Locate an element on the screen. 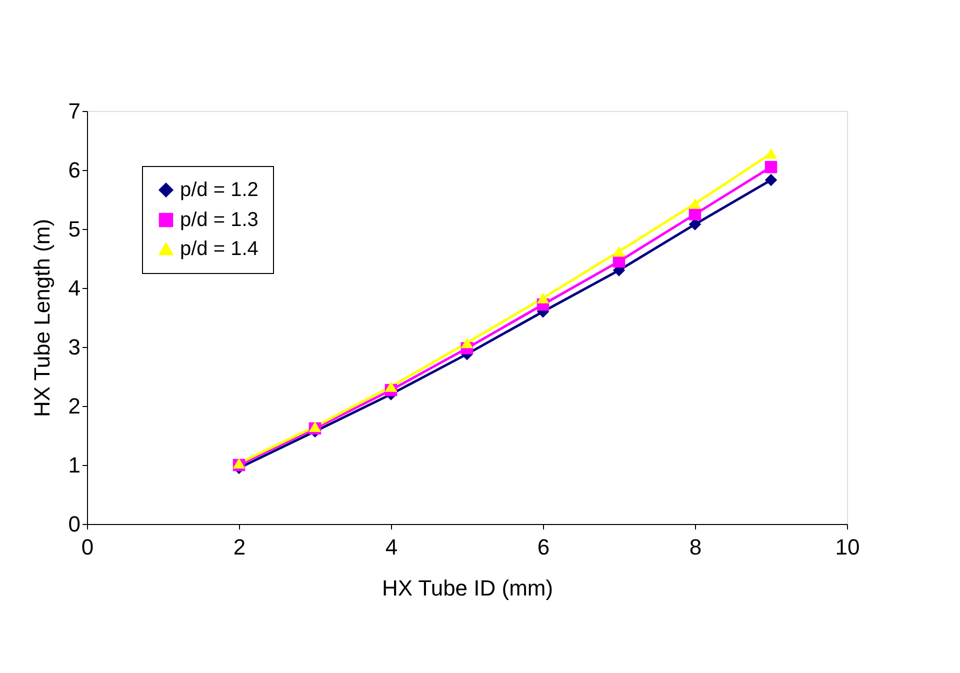 The width and height of the screenshot is (960, 673). x-tick-label: 6 is located at coordinates (543, 547).